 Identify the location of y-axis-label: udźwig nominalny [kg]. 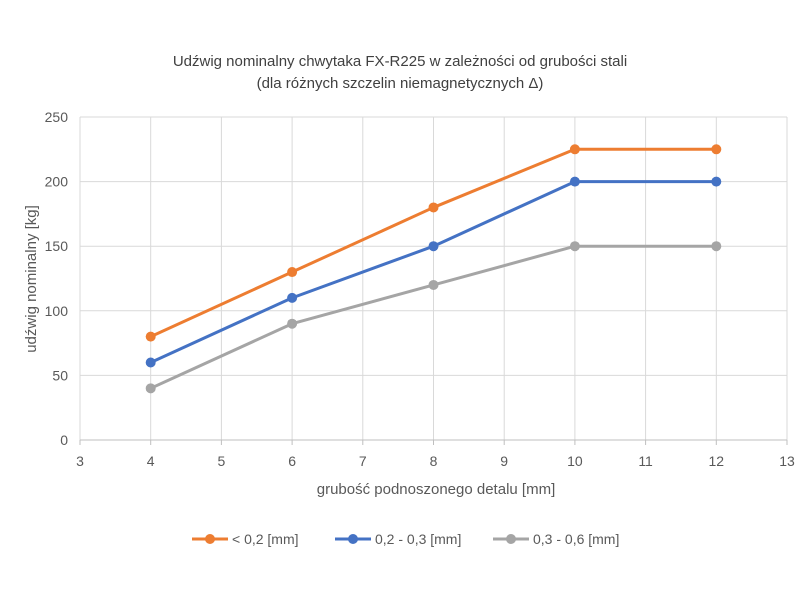
(31, 279).